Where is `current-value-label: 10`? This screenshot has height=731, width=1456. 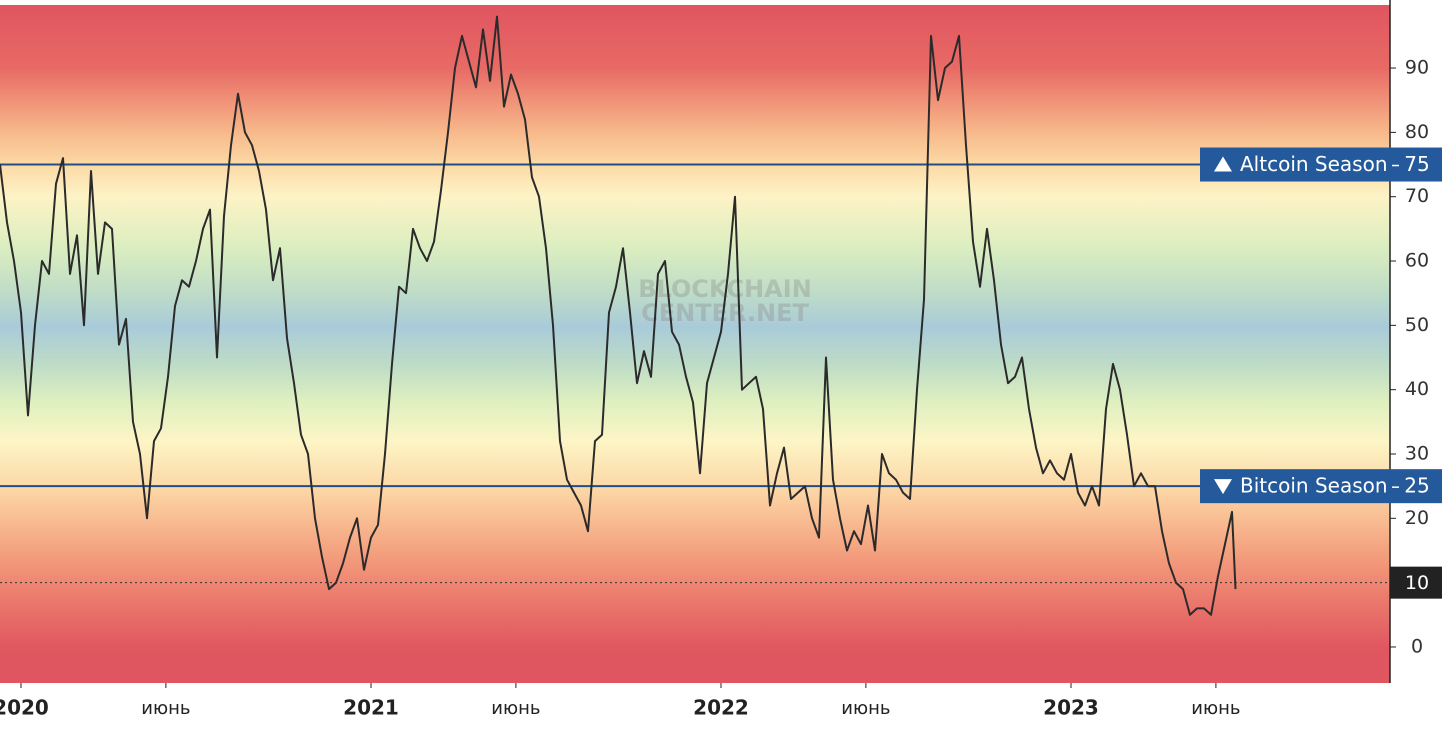
current-value-label: 10 is located at coordinates (1417, 583).